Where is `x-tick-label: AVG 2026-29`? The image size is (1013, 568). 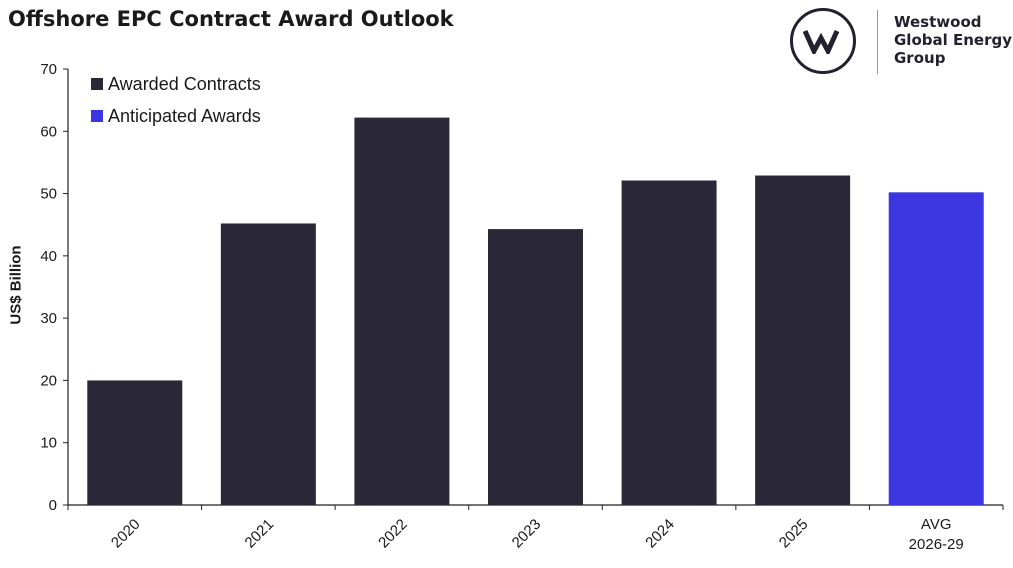 x-tick-label: AVG 2026-29 is located at coordinates (936, 534).